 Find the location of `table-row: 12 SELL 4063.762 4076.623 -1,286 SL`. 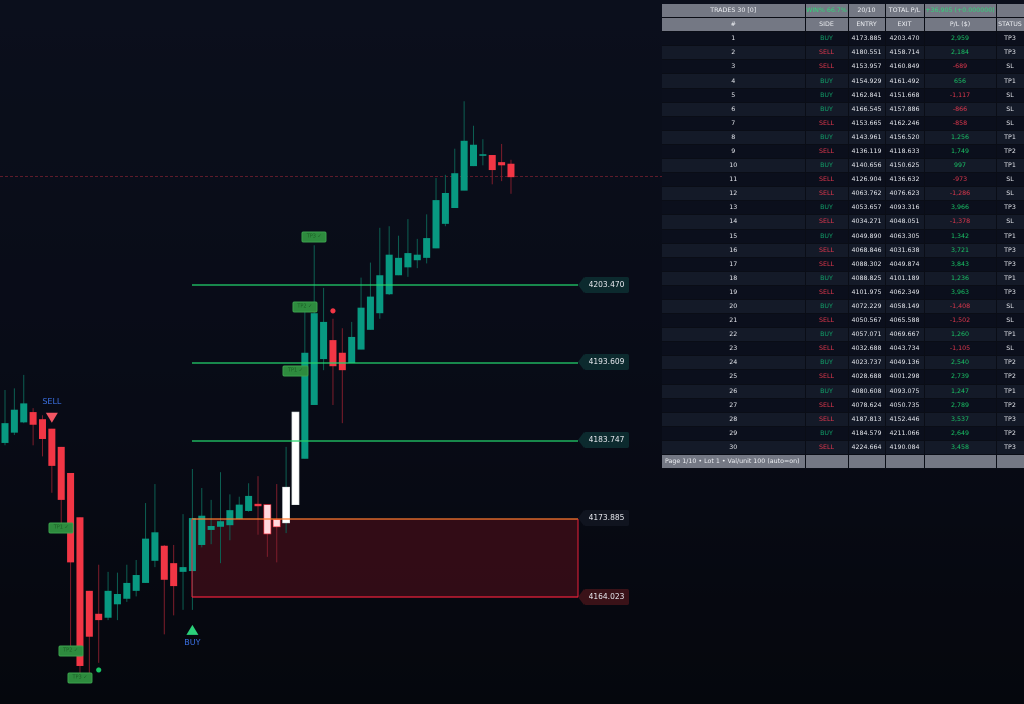

table-row: 12 SELL 4063.762 4076.623 -1,286 SL is located at coordinates (843, 194).